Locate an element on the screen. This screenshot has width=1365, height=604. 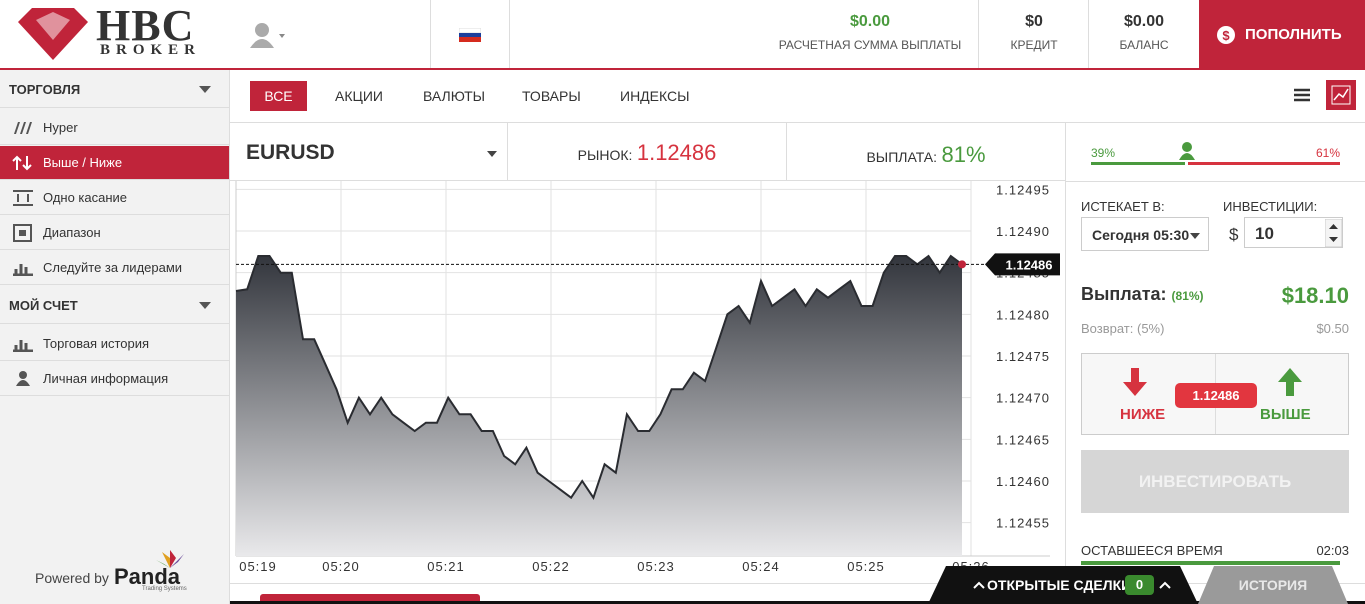
payout-amount: $18.10 is located at coordinates (1315, 295).